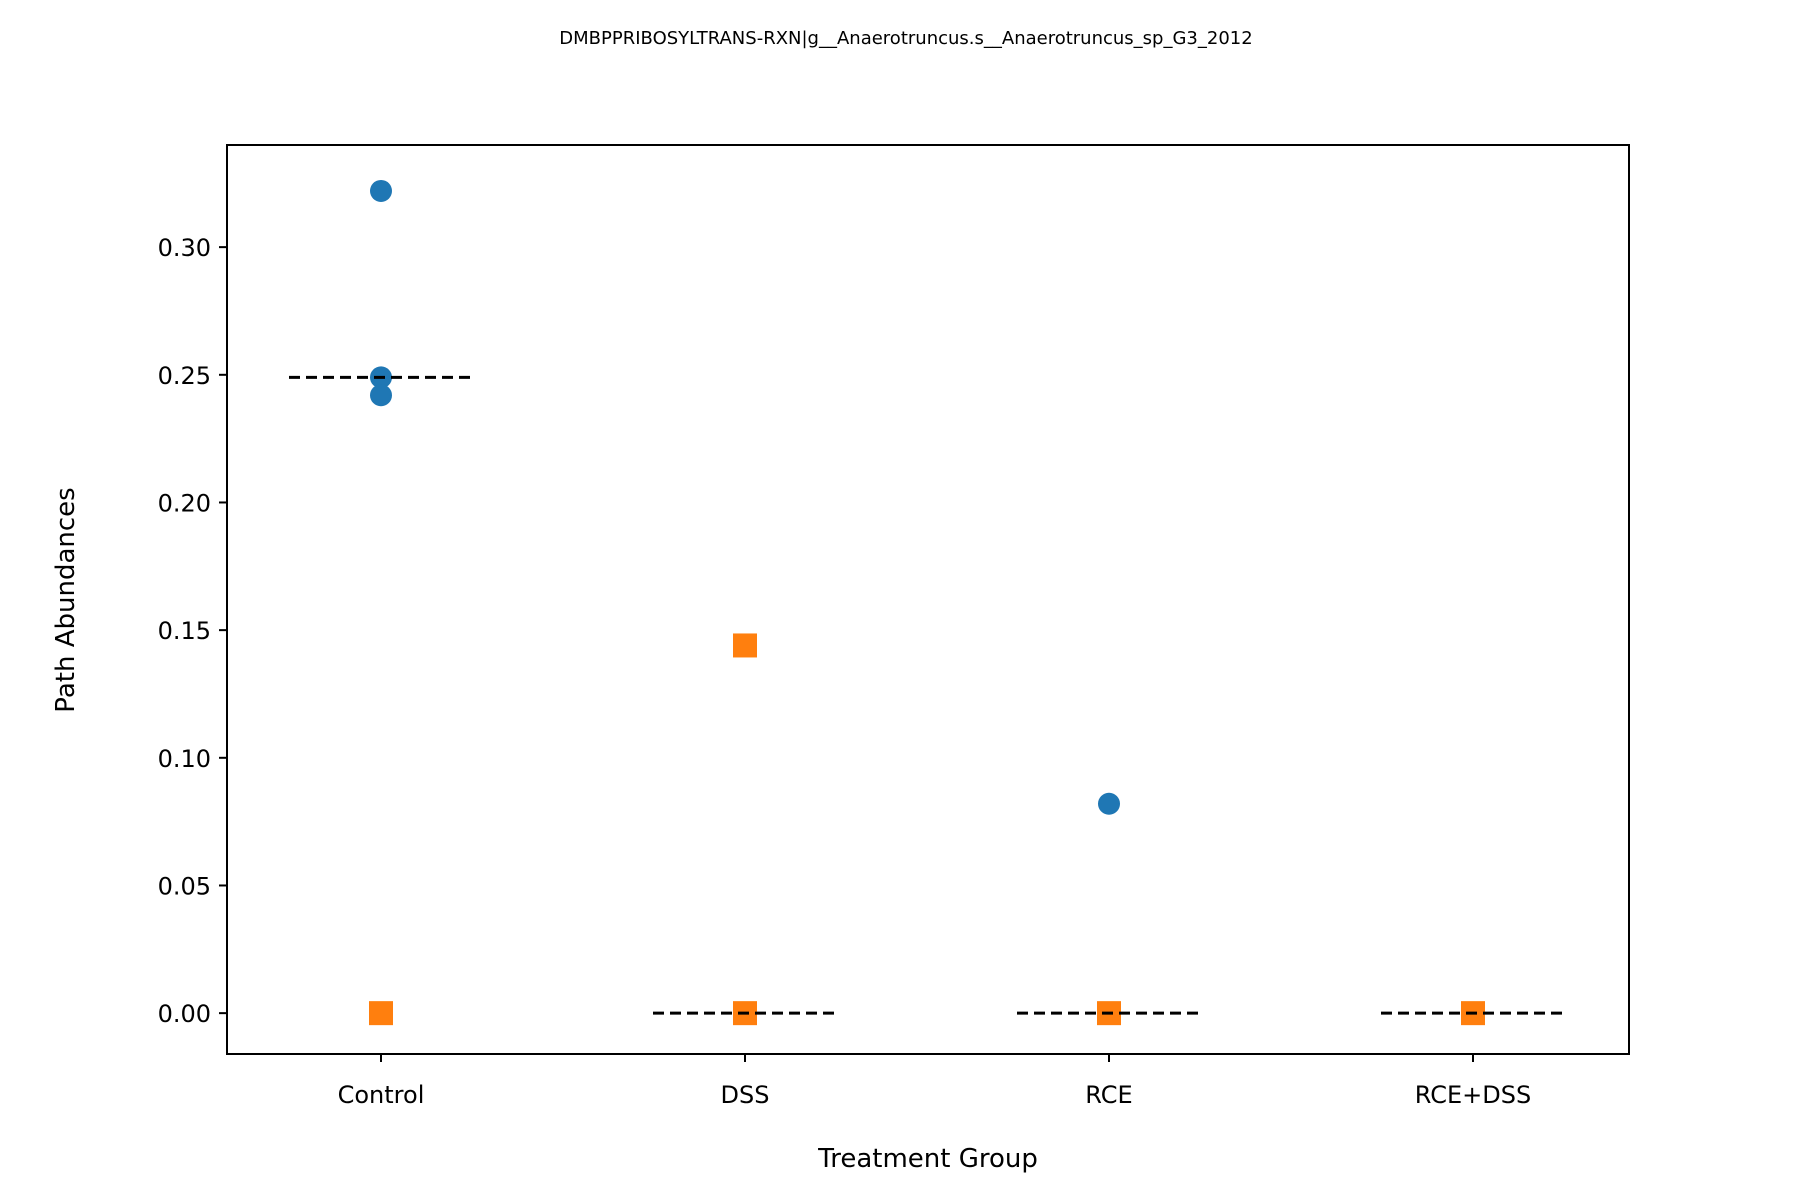  What do you see at coordinates (184, 503) in the screenshot?
I see `y-tick-label: 0.20` at bounding box center [184, 503].